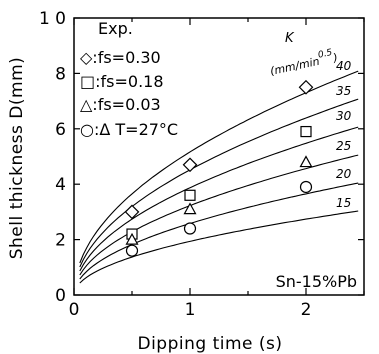 This screenshot has height=354, width=379. Describe the element at coordinates (344, 116) in the screenshot. I see `curve-label-30: 30` at that location.